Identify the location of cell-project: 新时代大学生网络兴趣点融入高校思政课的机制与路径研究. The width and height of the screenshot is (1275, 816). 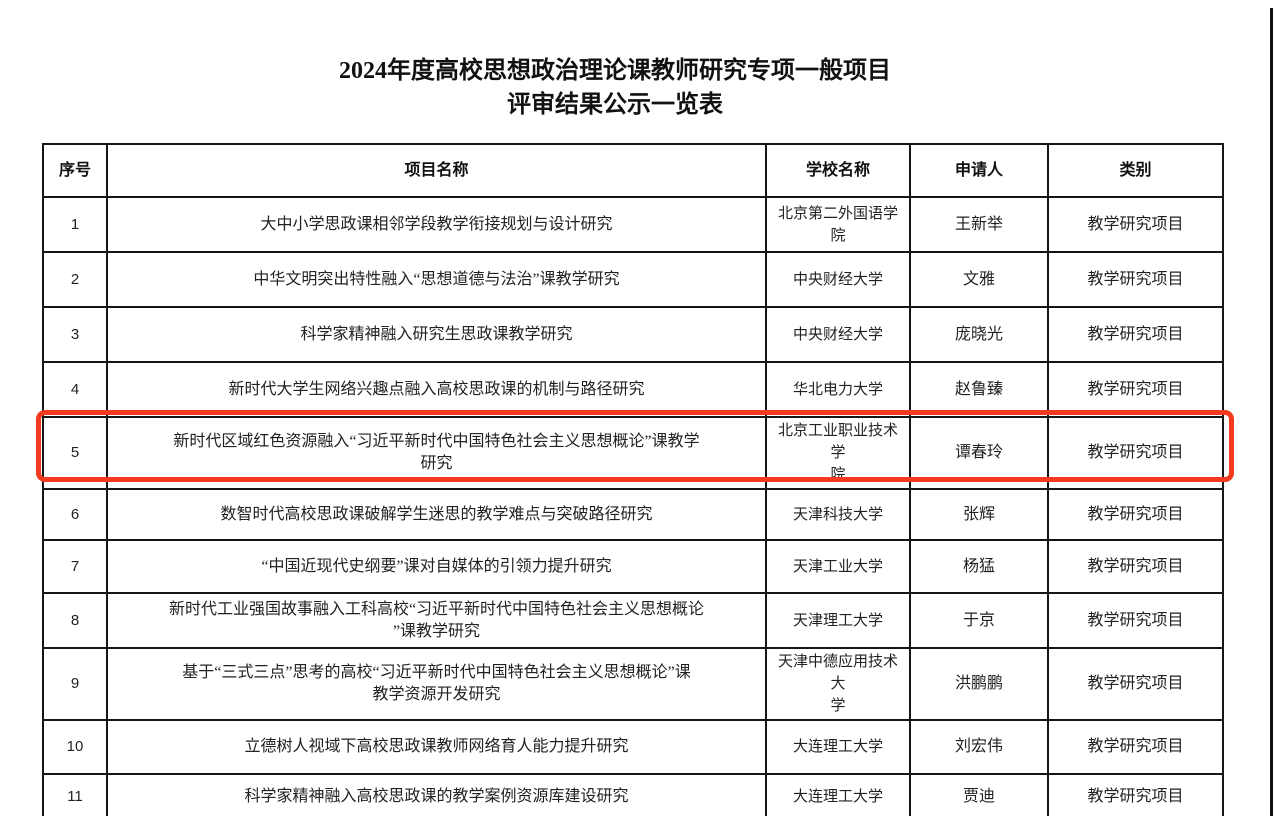
(436, 389).